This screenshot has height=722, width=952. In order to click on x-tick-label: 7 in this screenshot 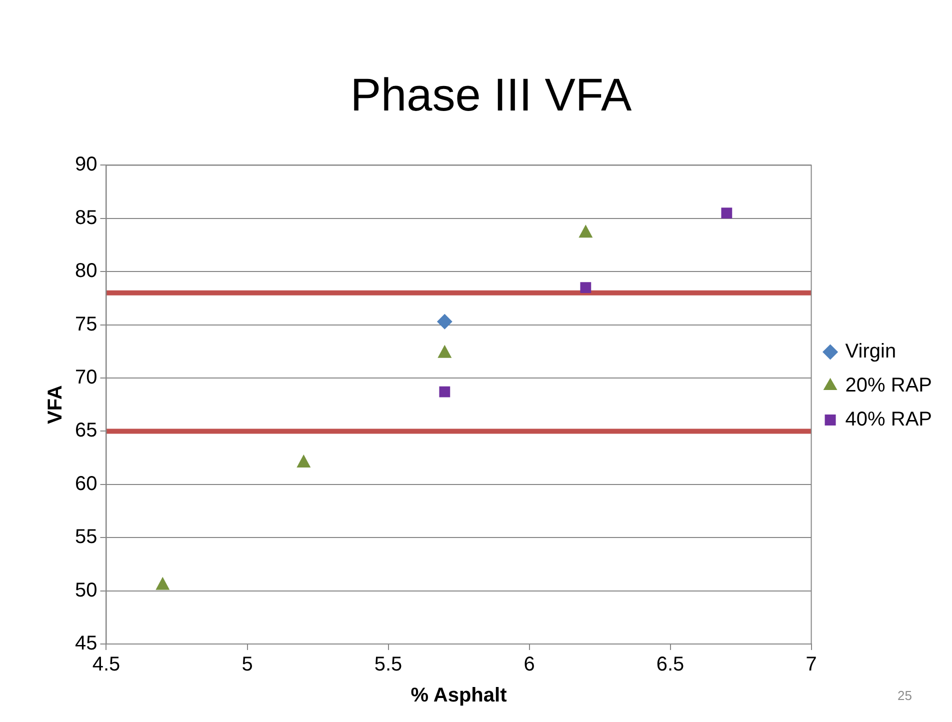, I will do `click(811, 665)`.